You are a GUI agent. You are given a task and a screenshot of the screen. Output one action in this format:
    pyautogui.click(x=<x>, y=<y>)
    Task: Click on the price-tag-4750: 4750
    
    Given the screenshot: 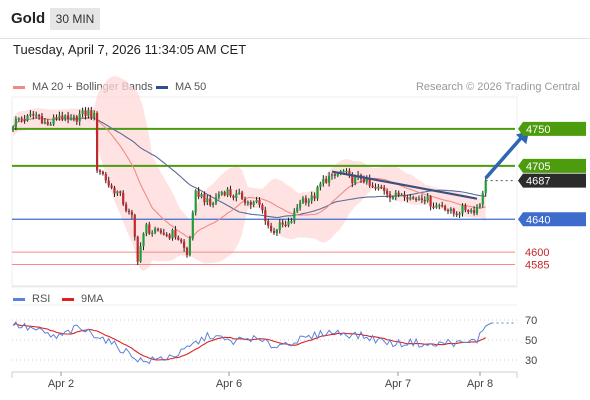 What is the action you would take?
    pyautogui.click(x=552, y=128)
    